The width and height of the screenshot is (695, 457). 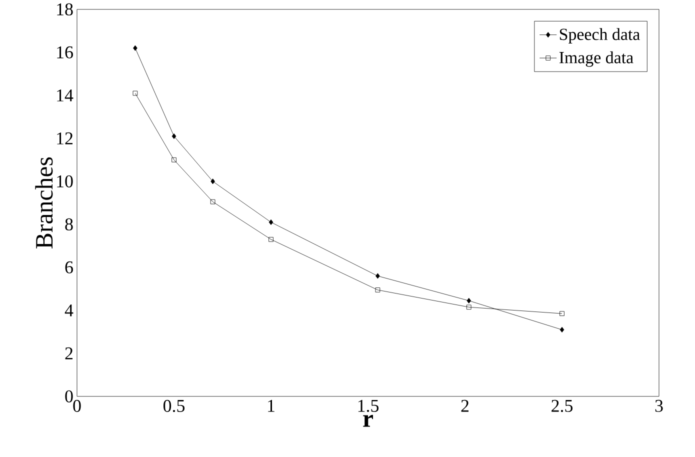 I want to click on y-tick-label: 12, so click(x=65, y=138).